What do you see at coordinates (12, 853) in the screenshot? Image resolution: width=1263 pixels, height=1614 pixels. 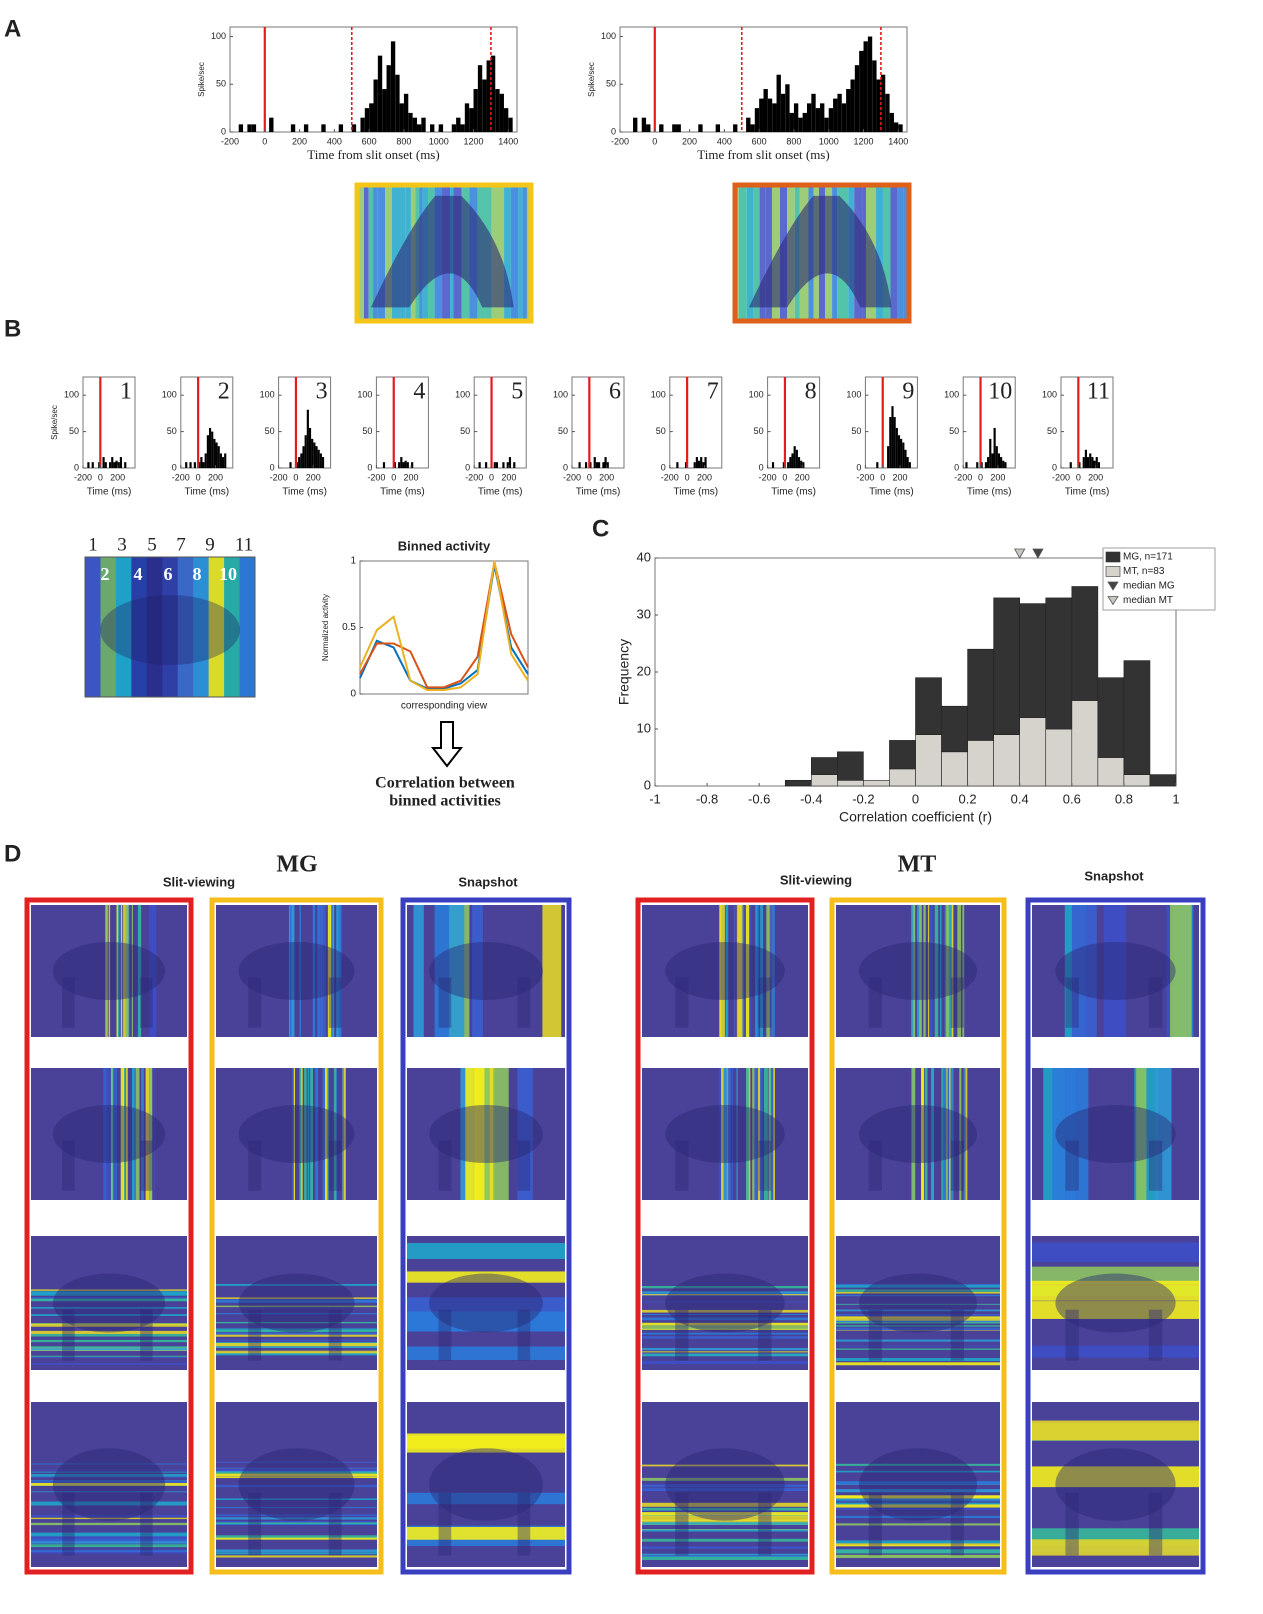 I see `panel-label: D` at bounding box center [12, 853].